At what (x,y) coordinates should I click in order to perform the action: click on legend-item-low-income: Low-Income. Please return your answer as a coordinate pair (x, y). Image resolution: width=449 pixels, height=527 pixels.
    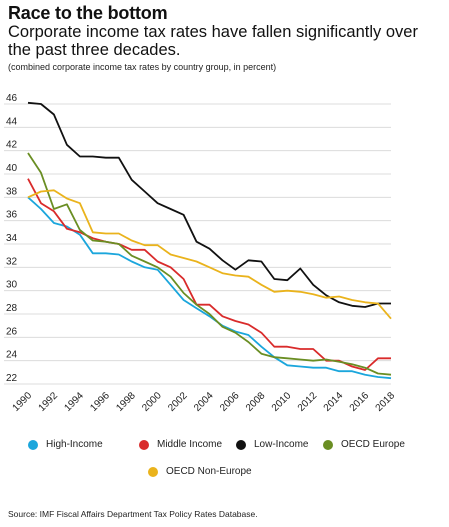
    Looking at the image, I should click on (272, 444).